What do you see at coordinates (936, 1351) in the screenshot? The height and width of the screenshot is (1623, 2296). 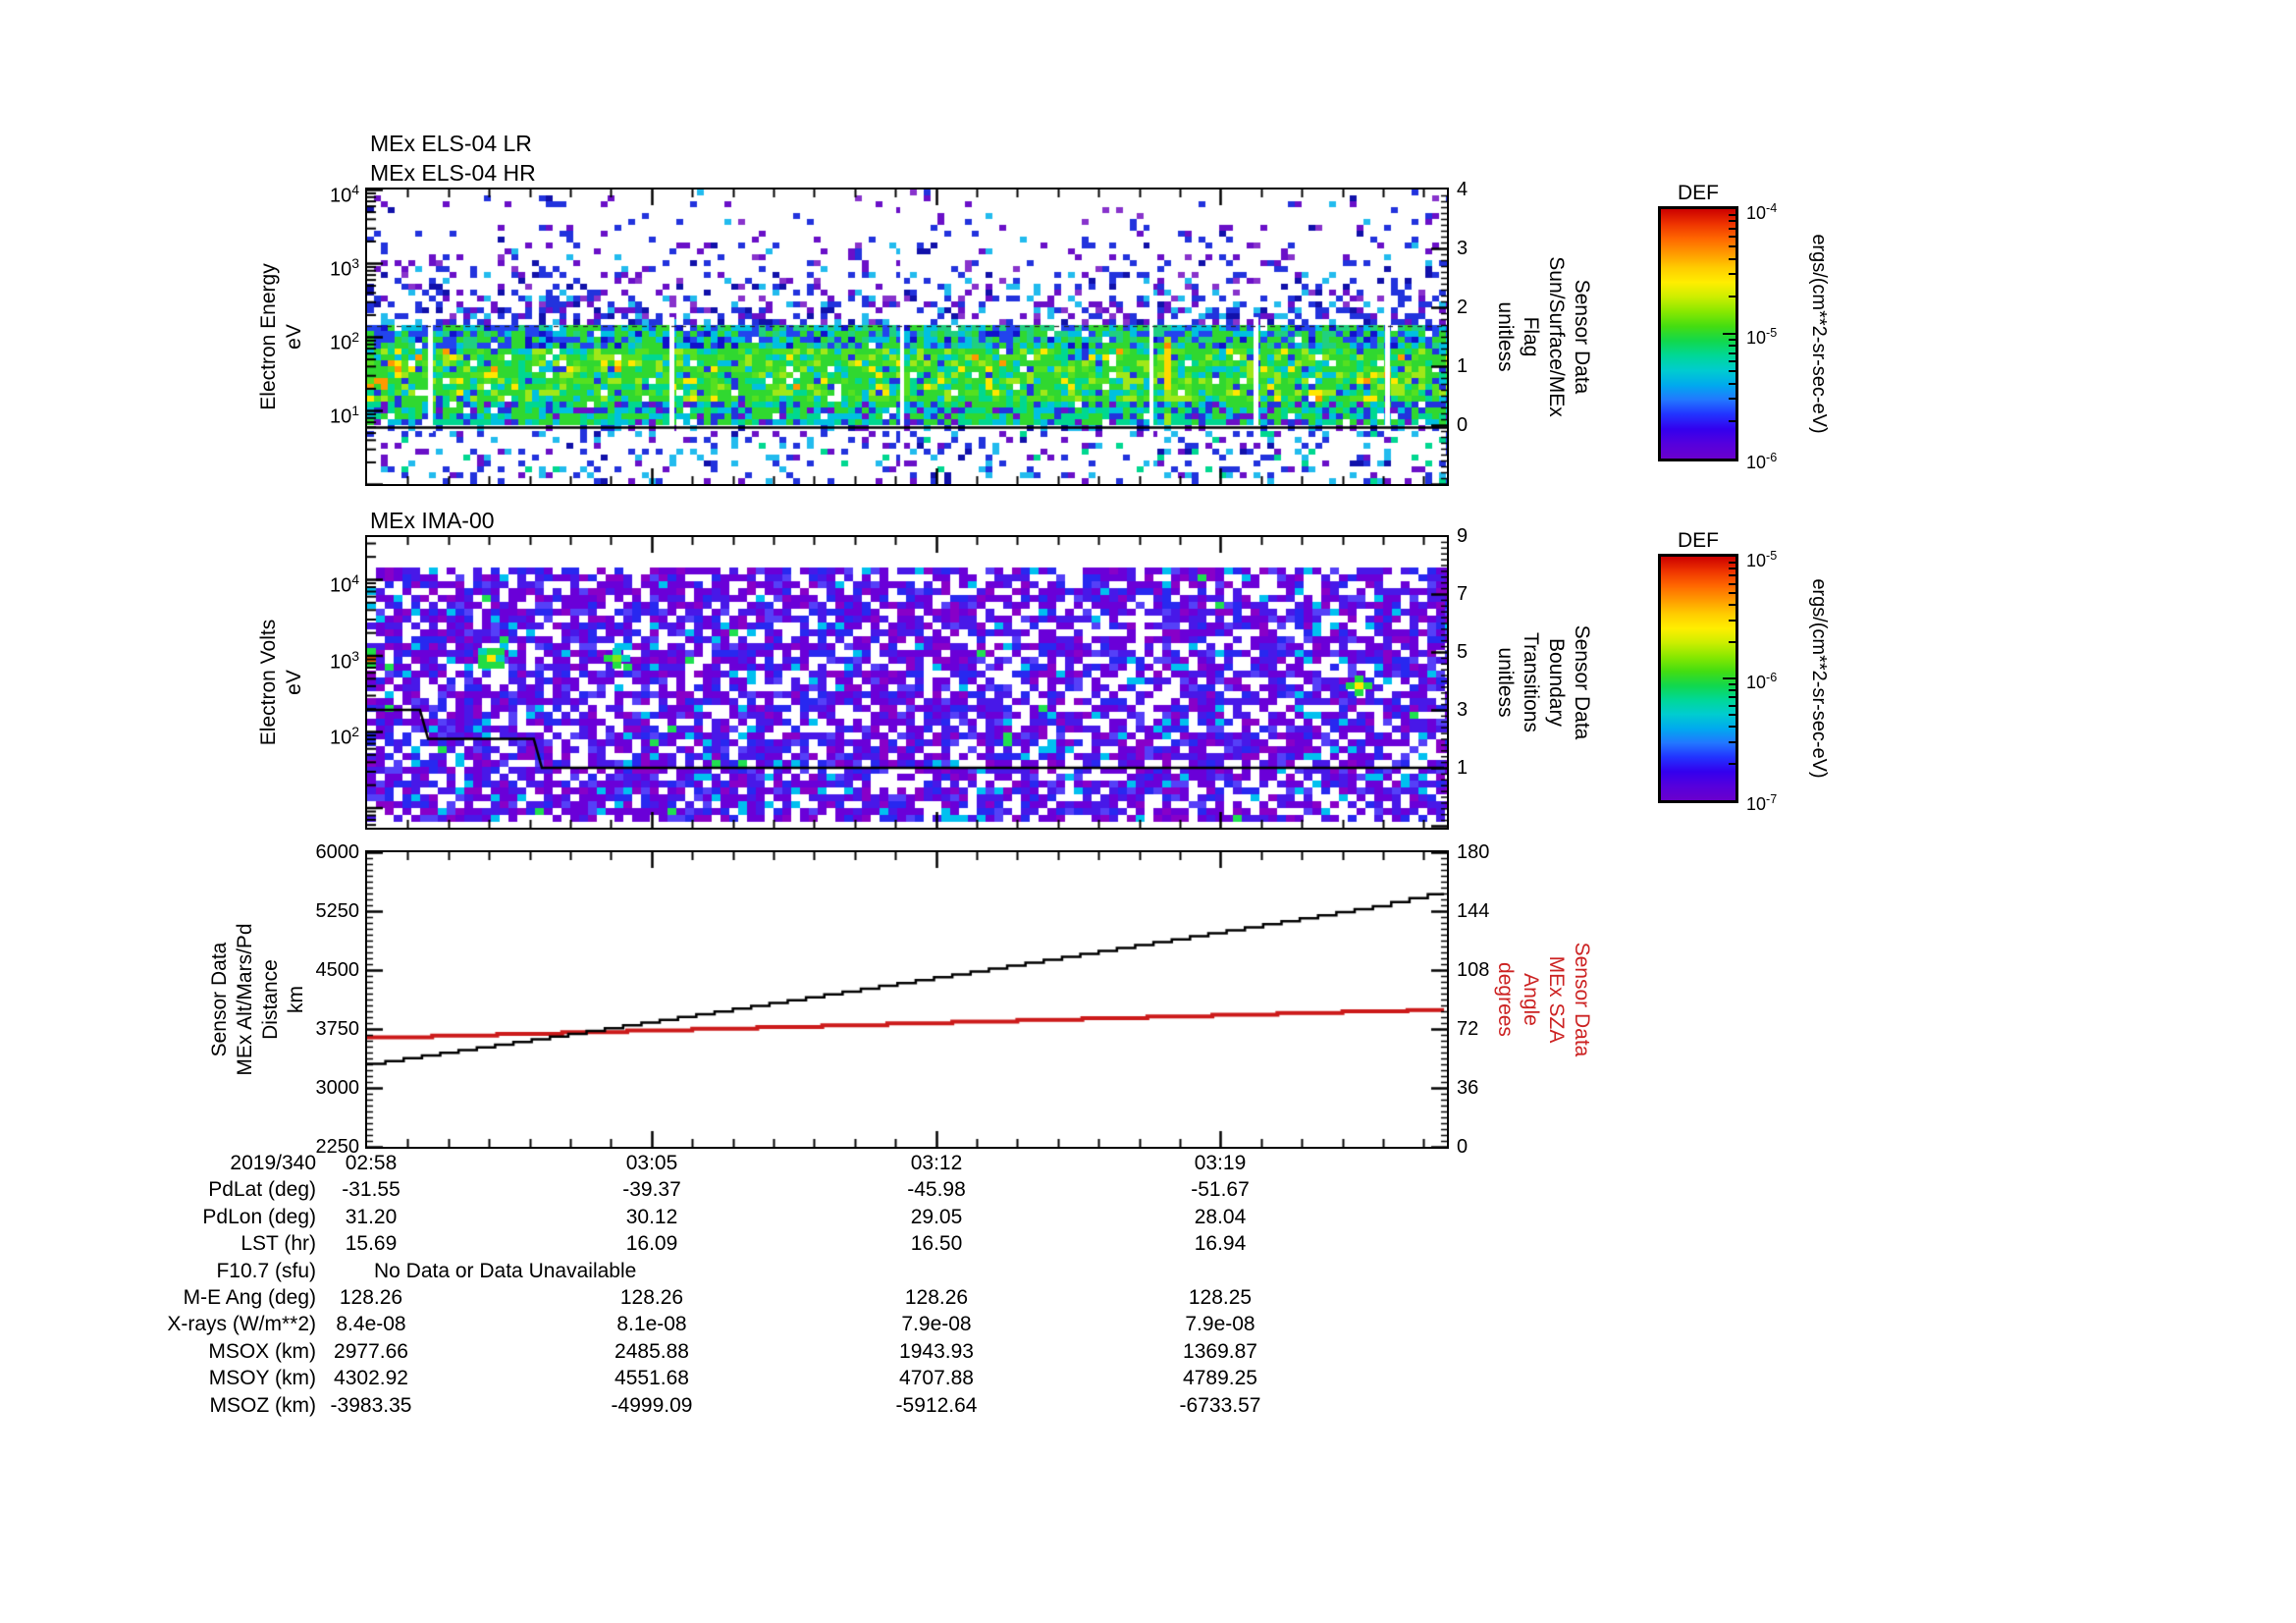 I see `table-cell-value: 1943.93` at bounding box center [936, 1351].